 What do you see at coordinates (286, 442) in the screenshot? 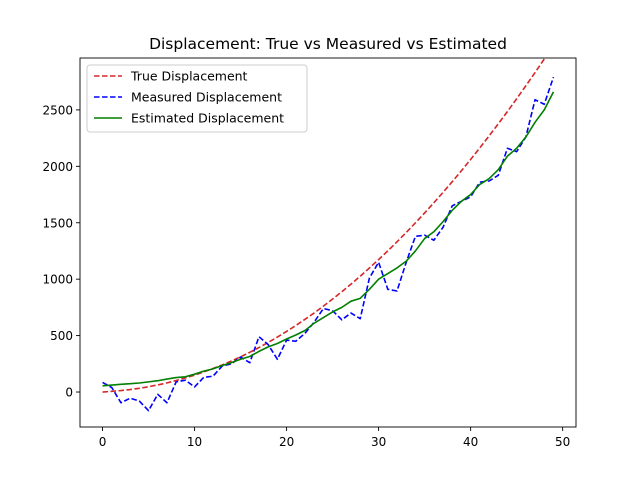
I see `x-tick-label: 20` at bounding box center [286, 442].